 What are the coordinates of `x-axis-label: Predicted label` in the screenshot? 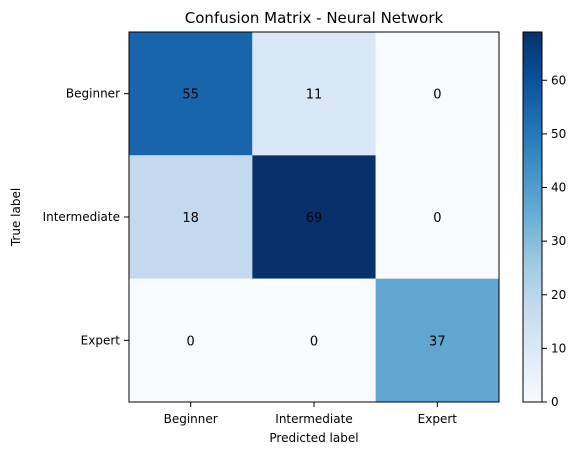 It's located at (313, 438).